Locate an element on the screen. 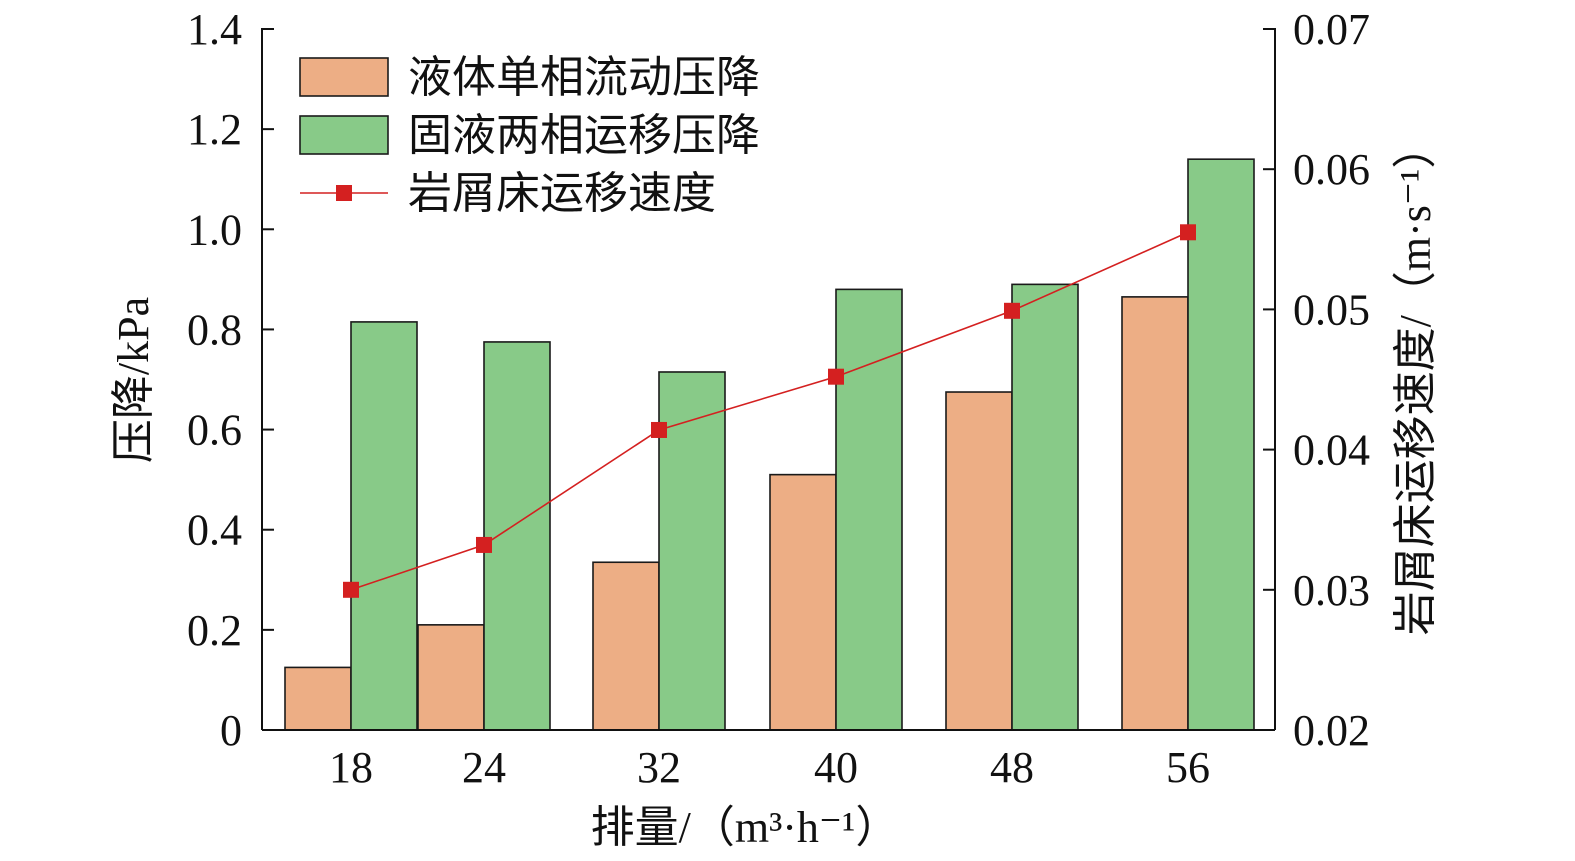 The width and height of the screenshot is (1575, 861). legend-label: 液体单相流动压降 is located at coordinates (584, 77).